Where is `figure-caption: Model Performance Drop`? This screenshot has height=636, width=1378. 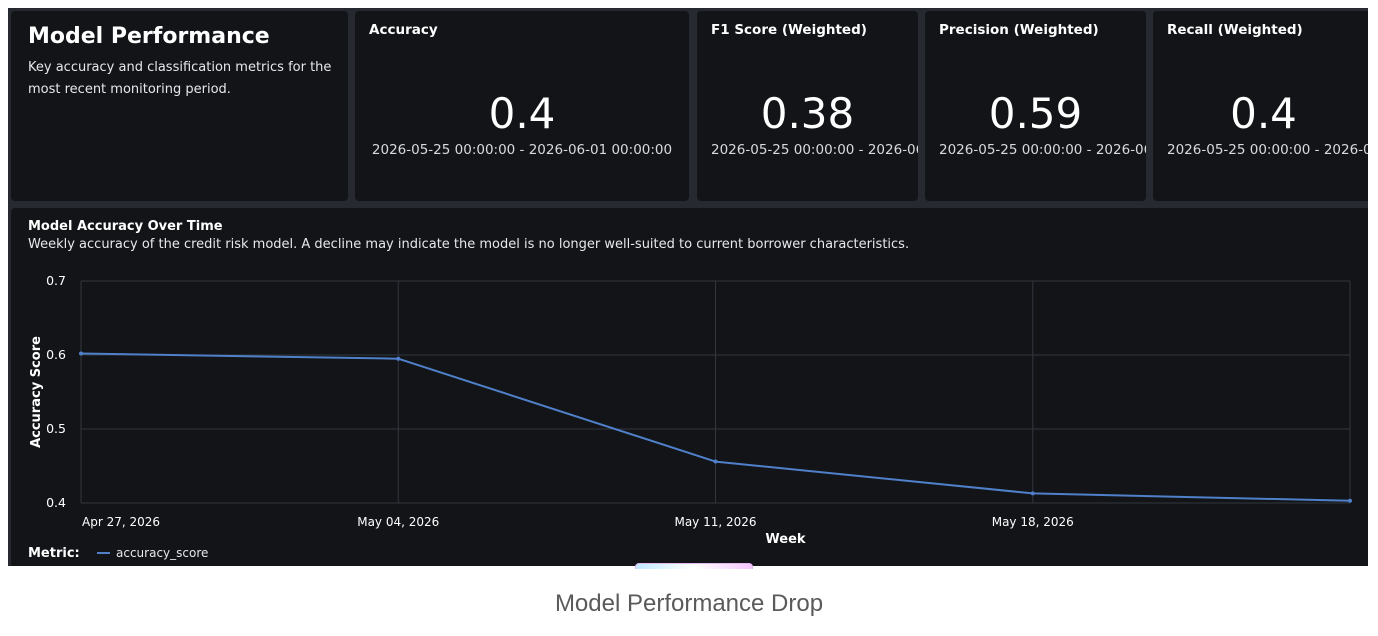 figure-caption: Model Performance Drop is located at coordinates (689, 603).